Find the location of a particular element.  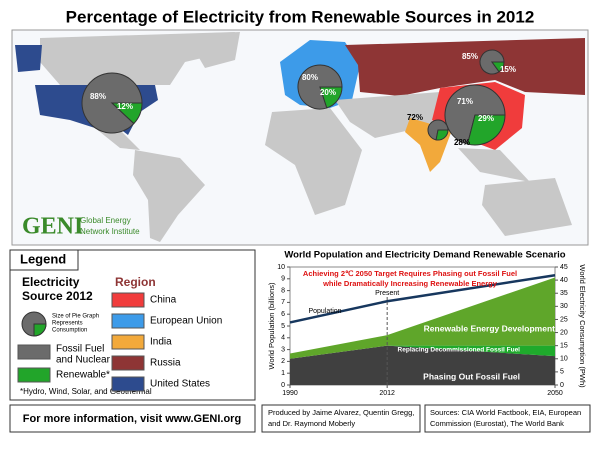

pie-label: 28% is located at coordinates (462, 142).